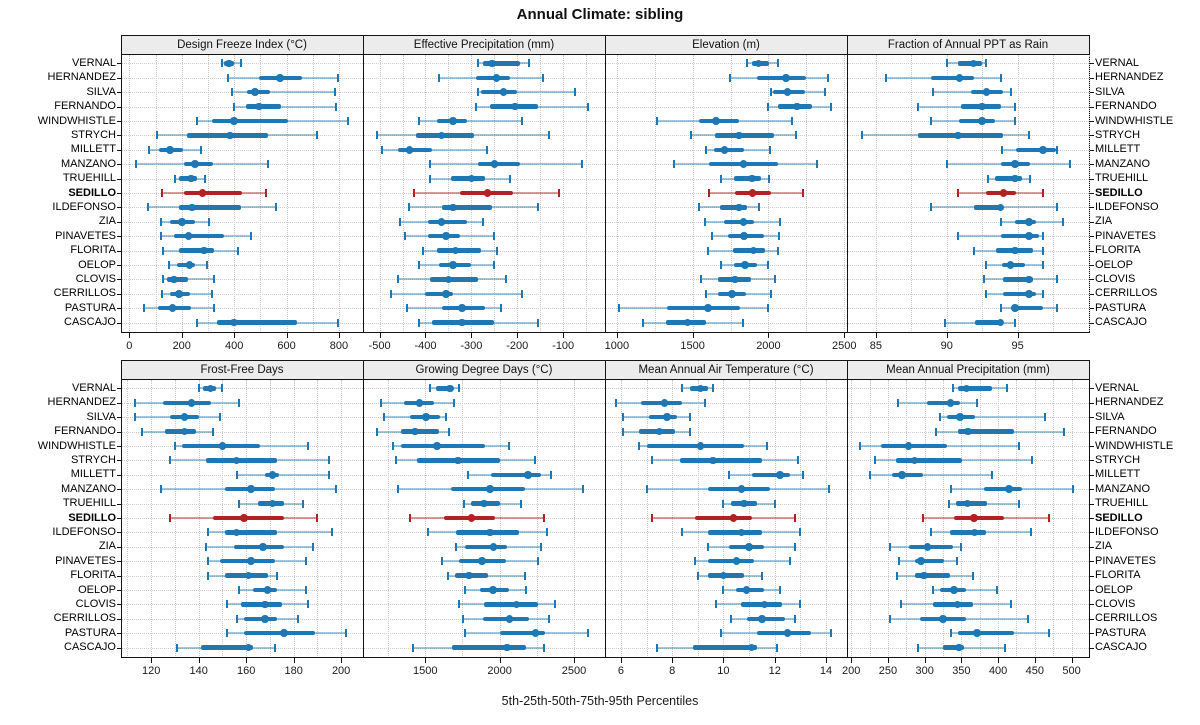  What do you see at coordinates (1121, 322) in the screenshot?
I see `station-label-right-cascajo: CASCAJO` at bounding box center [1121, 322].